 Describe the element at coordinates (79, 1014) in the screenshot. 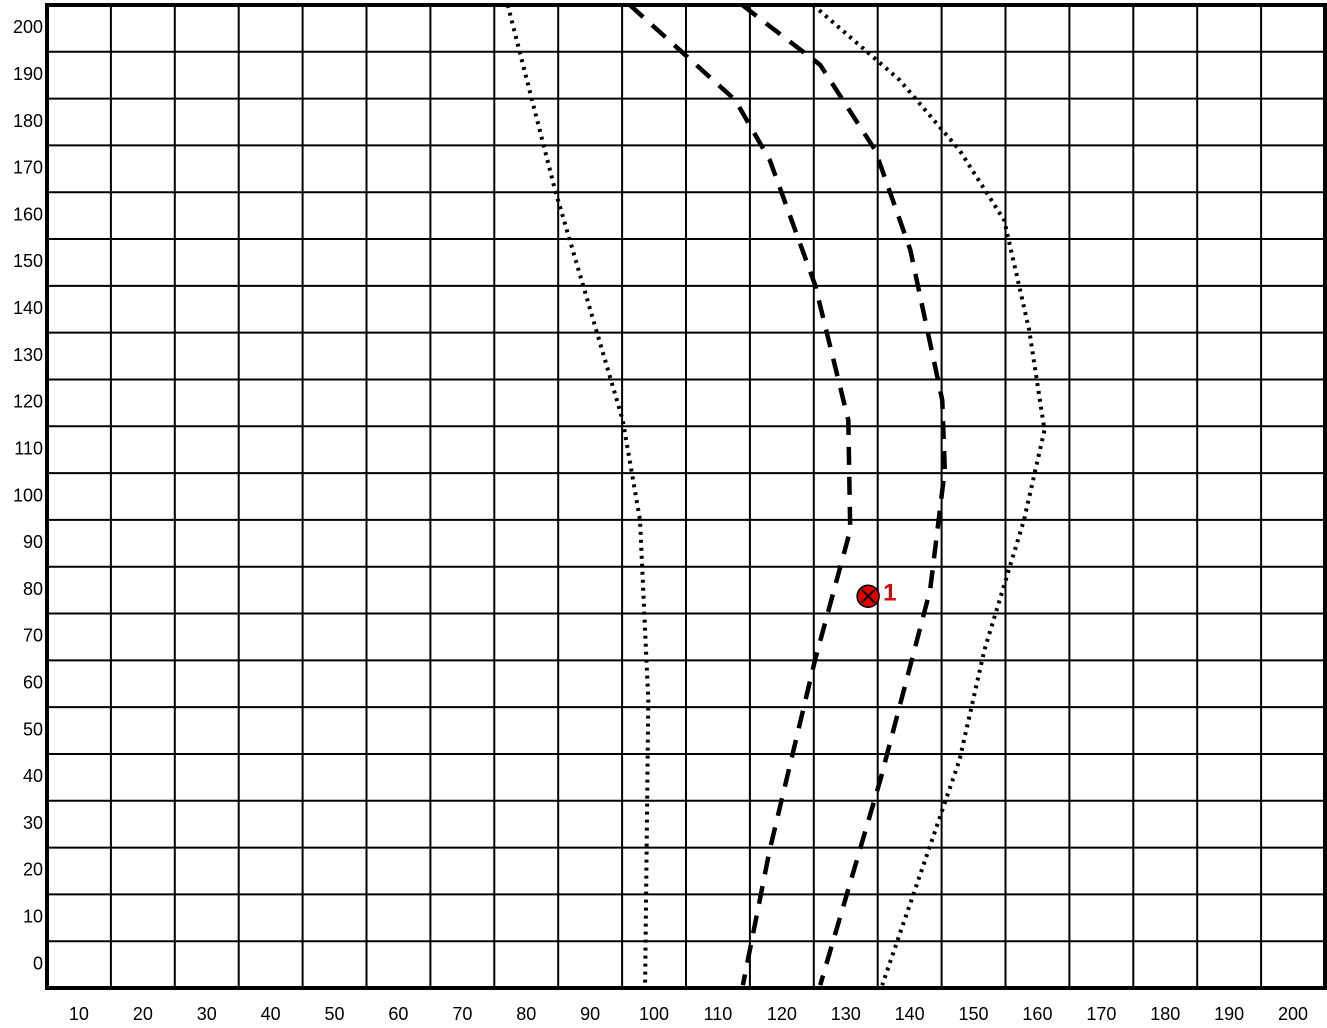

I see `x-tick-label: 10` at that location.